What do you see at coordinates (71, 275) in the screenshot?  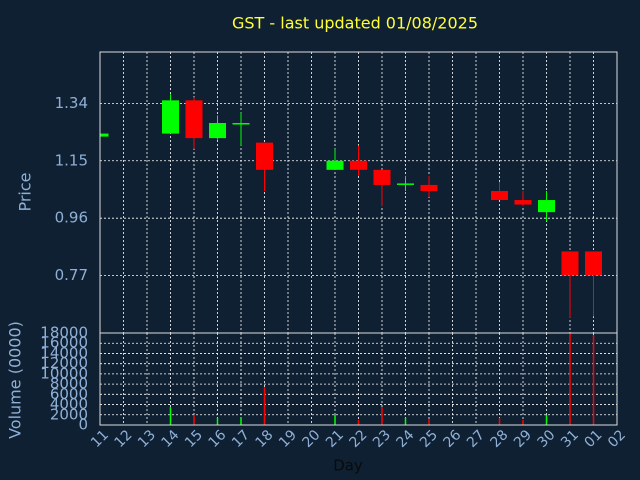 I see `y-tick-label: 0.77` at bounding box center [71, 275].